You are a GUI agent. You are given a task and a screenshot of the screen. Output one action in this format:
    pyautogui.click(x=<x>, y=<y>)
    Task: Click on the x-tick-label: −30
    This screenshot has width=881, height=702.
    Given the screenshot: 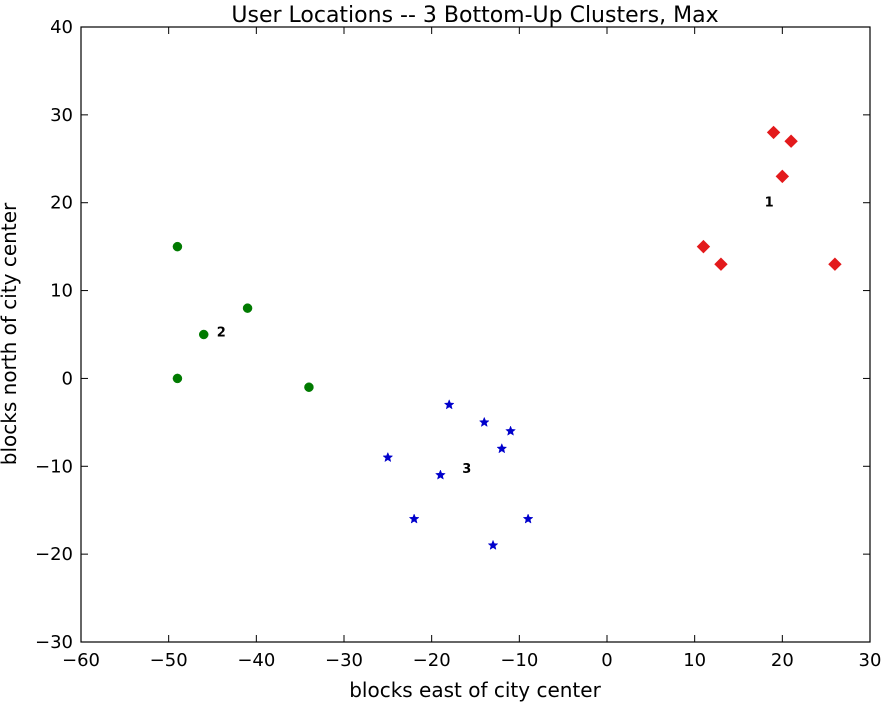 What is the action you would take?
    pyautogui.click(x=344, y=660)
    